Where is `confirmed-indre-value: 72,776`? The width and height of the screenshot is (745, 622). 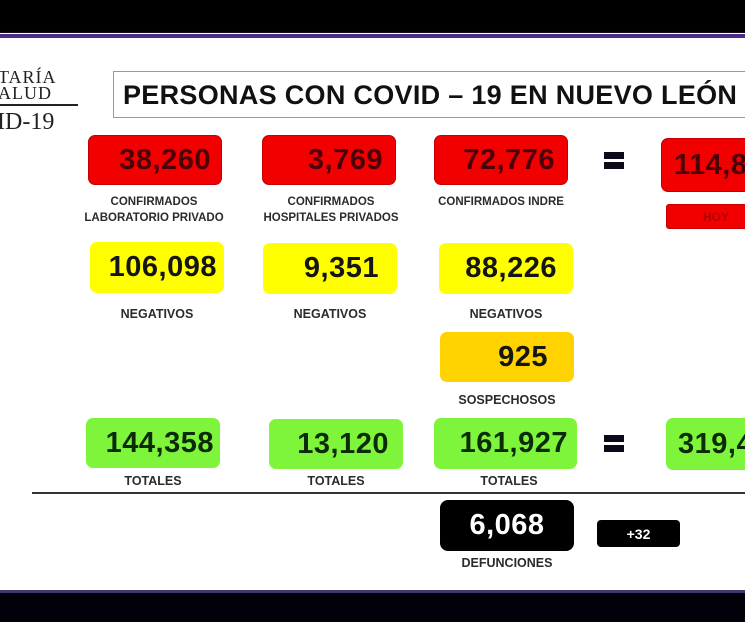
confirmed-indre-value: 72,776 is located at coordinates (509, 159).